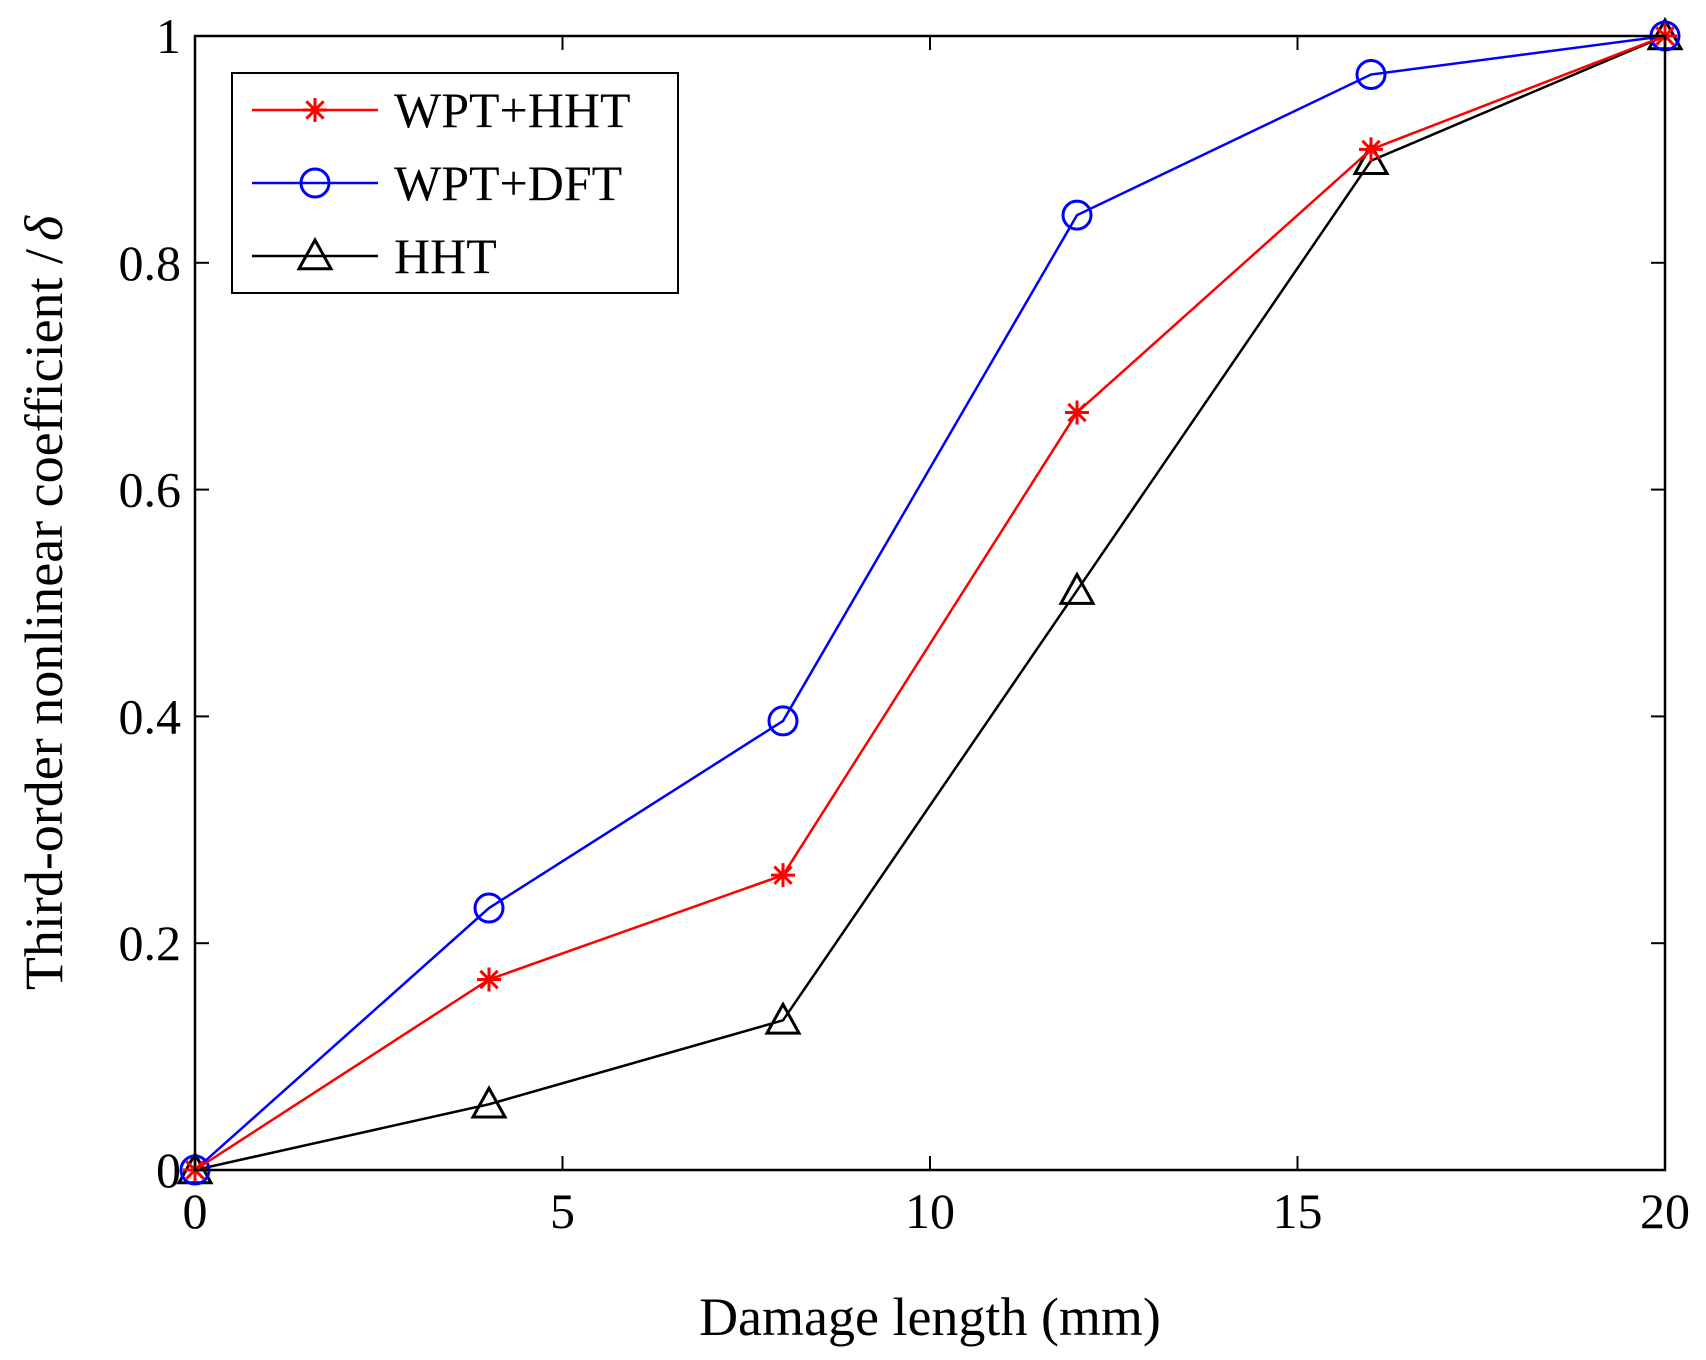  I want to click on y-tick-label: 1, so click(168, 36).